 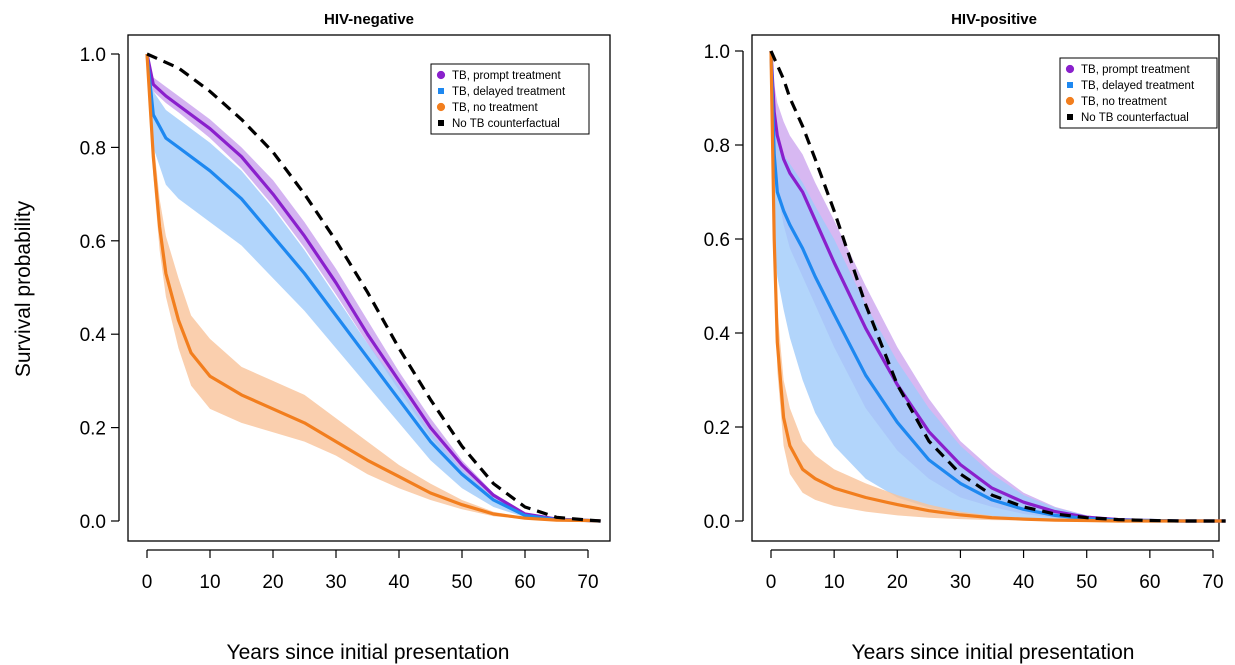 What do you see at coordinates (369, 19) in the screenshot?
I see `panel-title-hiv-negative: HIV-negative` at bounding box center [369, 19].